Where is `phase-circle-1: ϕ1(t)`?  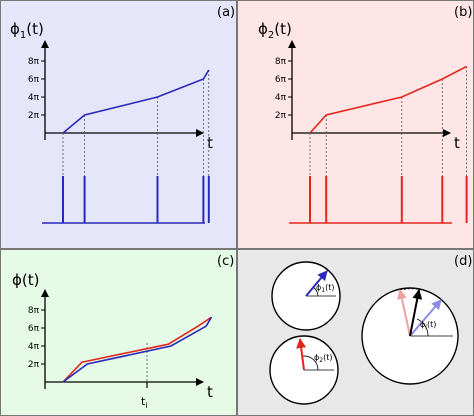
phase-circle-1: ϕ1(t) is located at coordinates (306, 296).